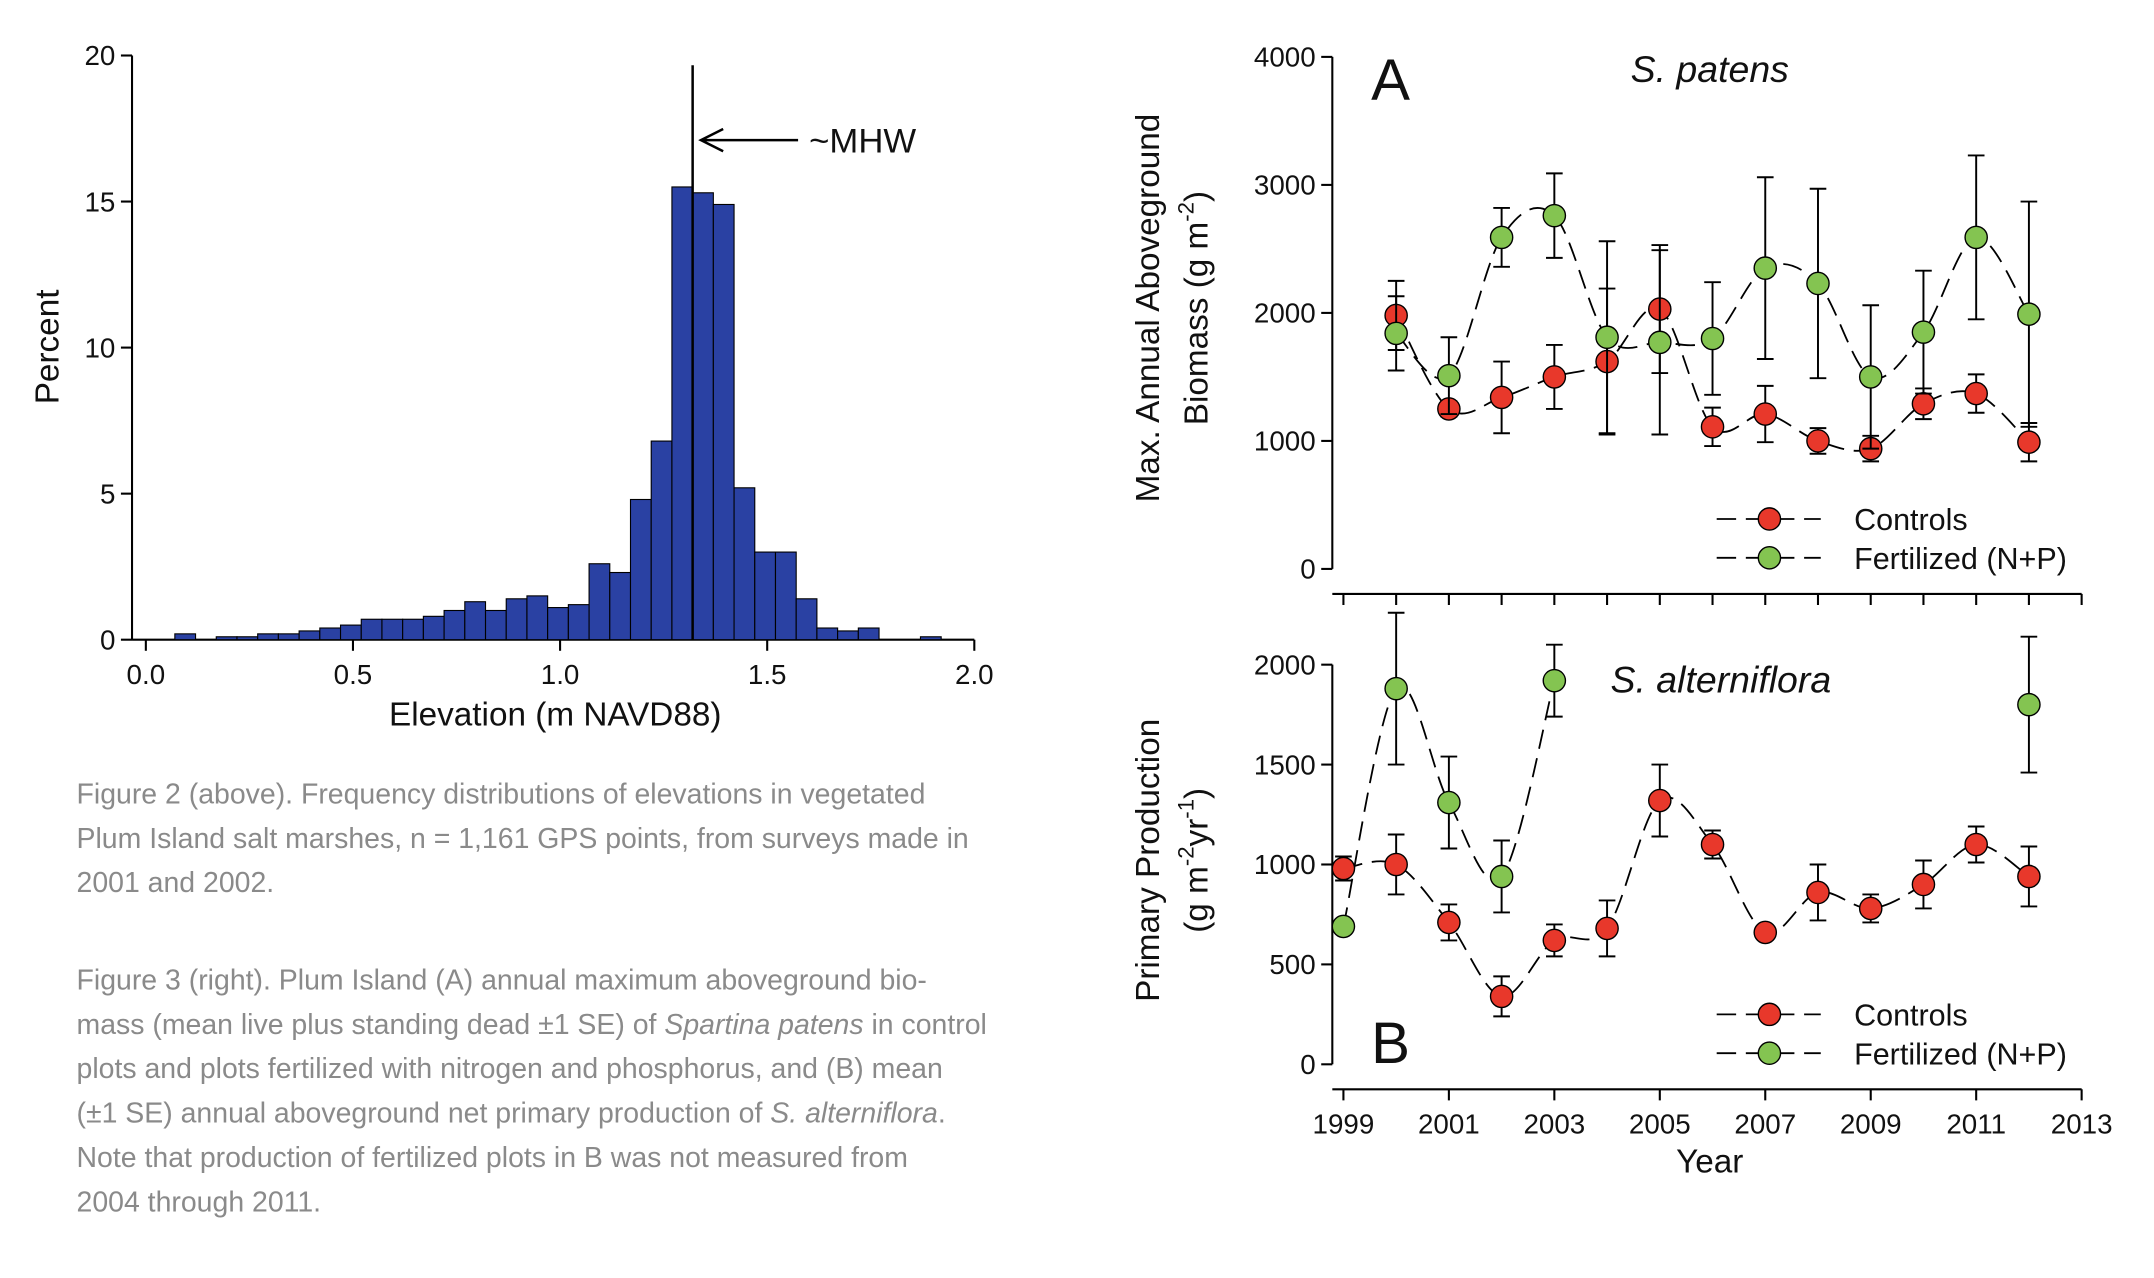  What do you see at coordinates (1285, 764) in the screenshot?
I see `y-tick-label: 1500` at bounding box center [1285, 764].